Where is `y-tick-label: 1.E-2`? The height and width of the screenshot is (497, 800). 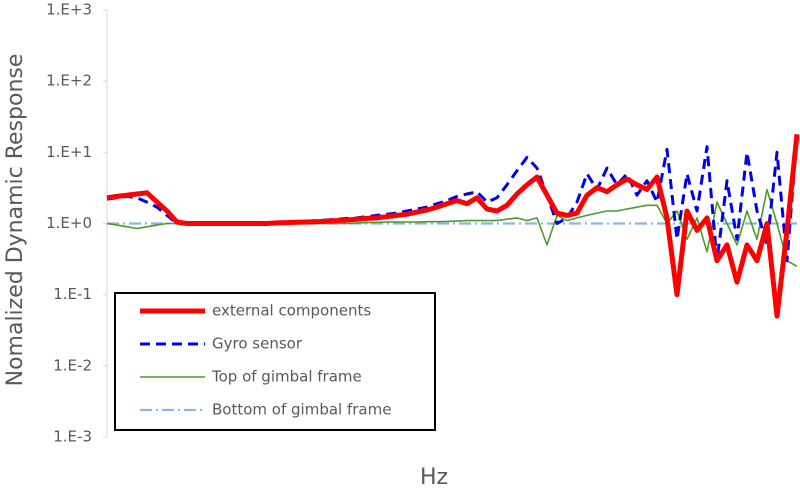 y-tick-label: 1.E-2 is located at coordinates (72, 365).